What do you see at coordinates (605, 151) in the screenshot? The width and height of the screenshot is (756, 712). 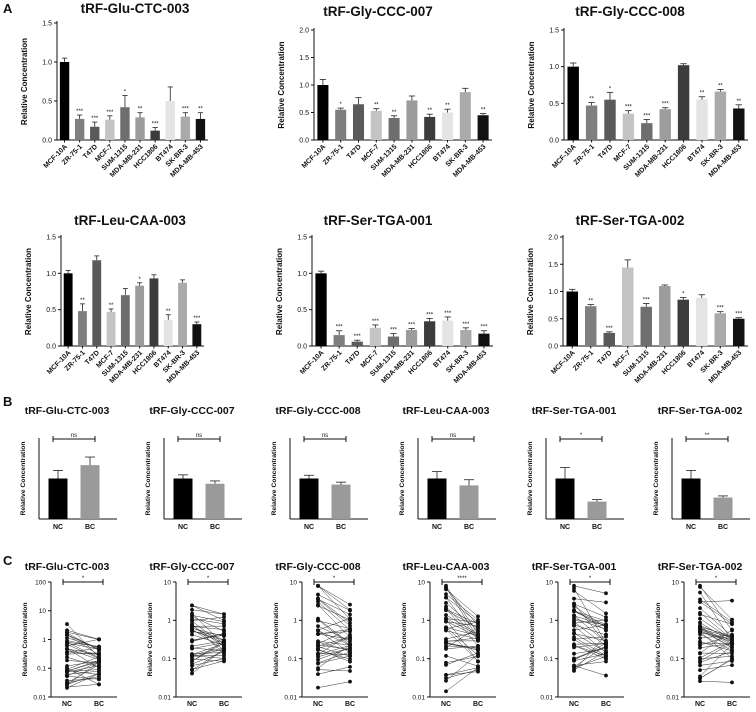 I see `category-label-t47d: T47D` at bounding box center [605, 151].